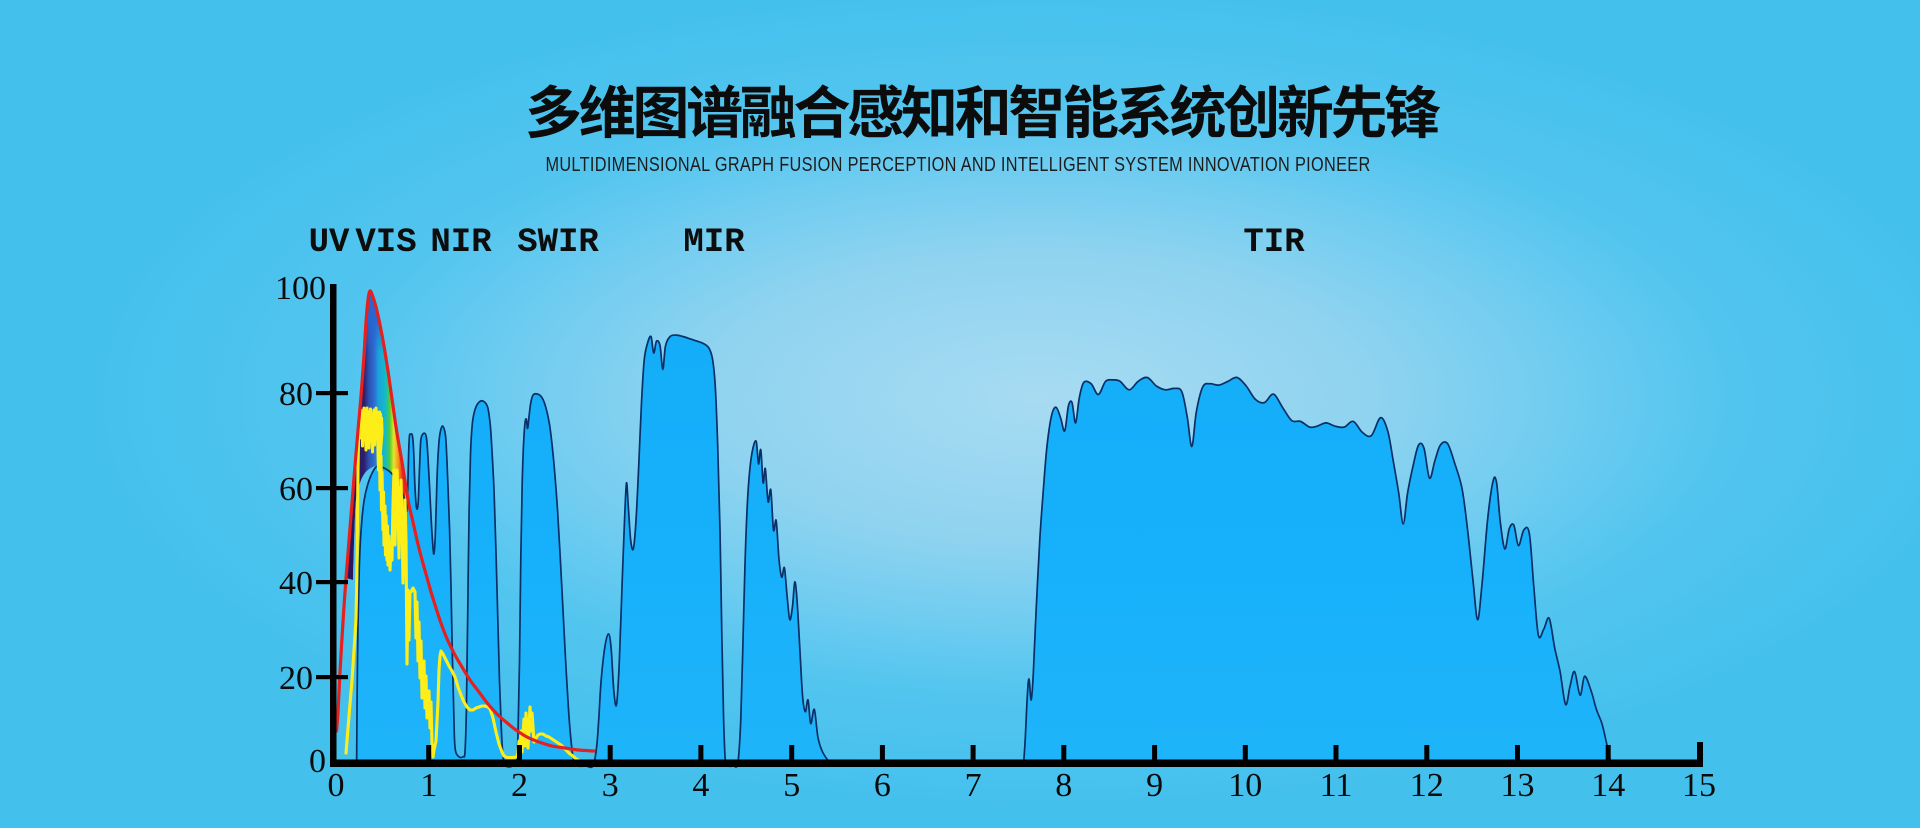 This screenshot has height=828, width=1920. Describe the element at coordinates (296, 583) in the screenshot. I see `svg-text: 40` at that location.